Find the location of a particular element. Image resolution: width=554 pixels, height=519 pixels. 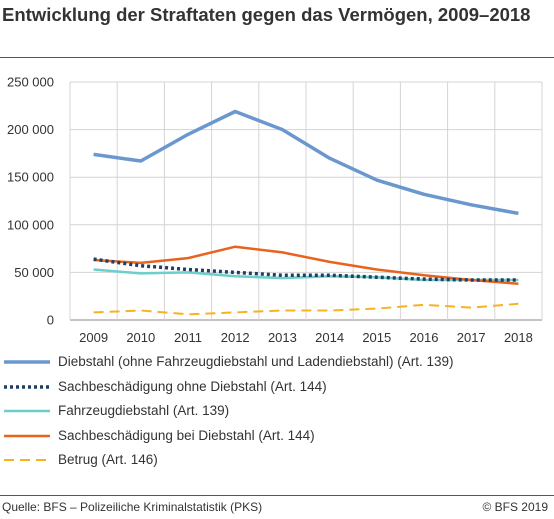

x-tick-label: 2016 is located at coordinates (424, 337).